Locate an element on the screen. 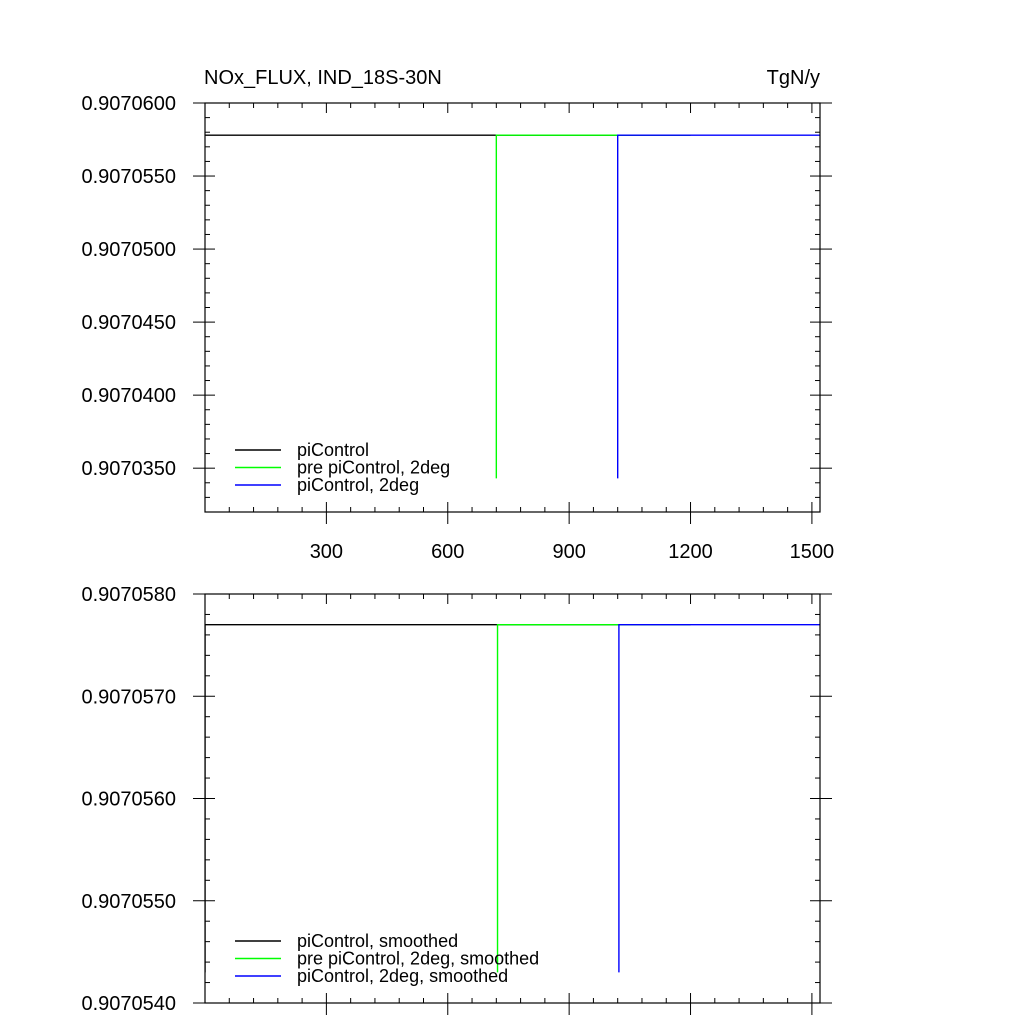 This screenshot has height=1024, width=1024. top-chart-title: NOx_FLUX, IND_18S-30N is located at coordinates (323, 78).